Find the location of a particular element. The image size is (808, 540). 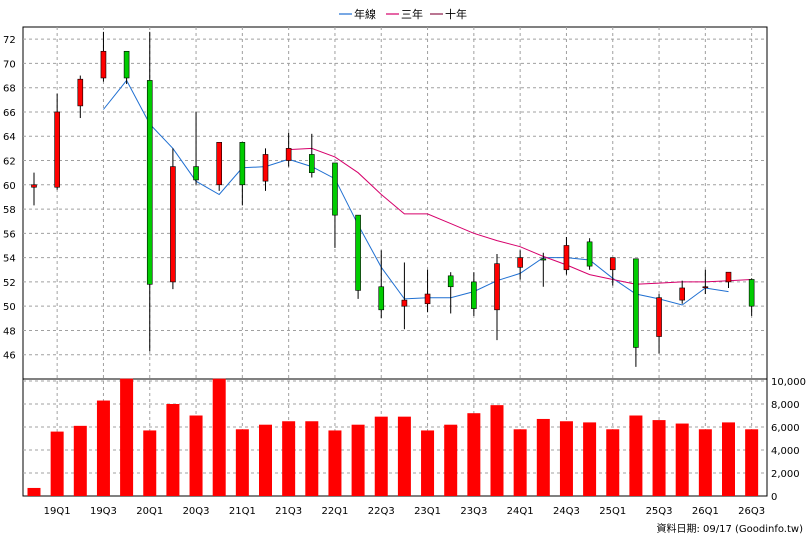

price-tick-label: 62 is located at coordinates (9, 162).